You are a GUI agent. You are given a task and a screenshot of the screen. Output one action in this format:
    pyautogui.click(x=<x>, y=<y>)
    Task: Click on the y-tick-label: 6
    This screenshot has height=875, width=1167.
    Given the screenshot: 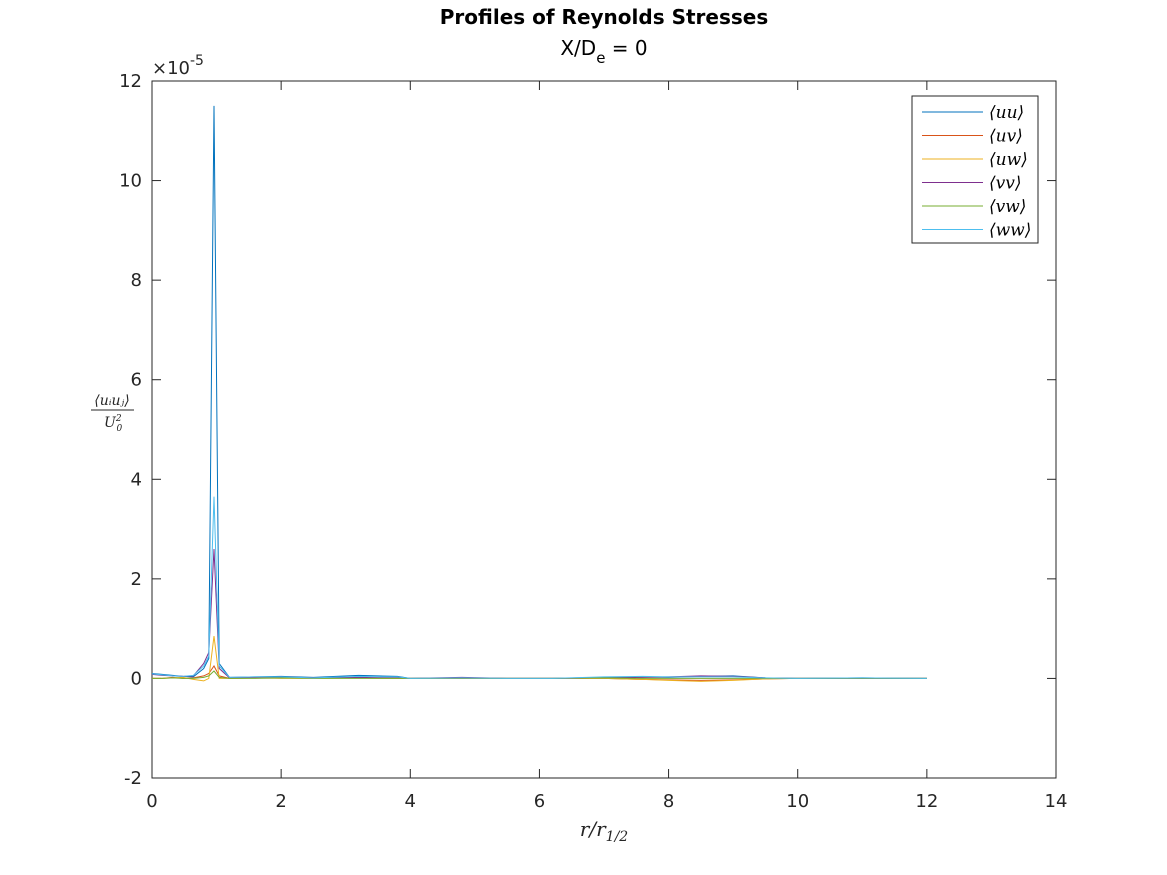 What is the action you would take?
    pyautogui.click(x=136, y=380)
    